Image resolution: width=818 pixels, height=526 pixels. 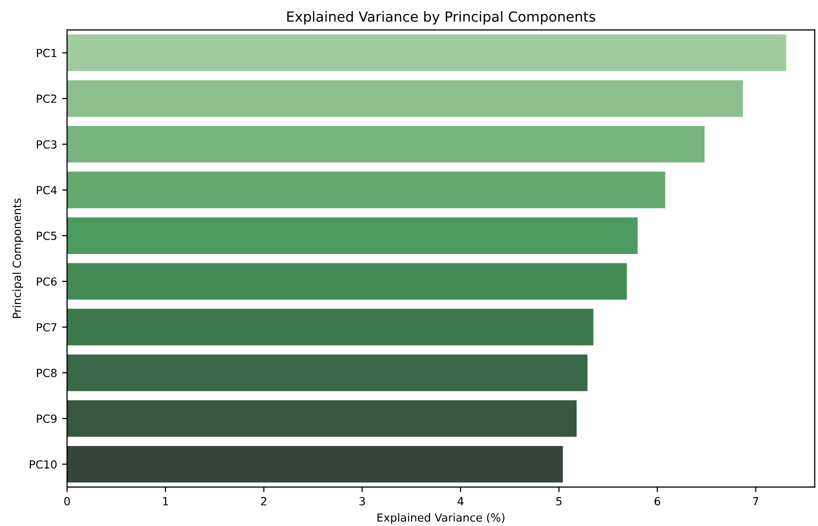 What do you see at coordinates (441, 18) in the screenshot?
I see `chart-title: Explained Variance by Principal Components` at bounding box center [441, 18].